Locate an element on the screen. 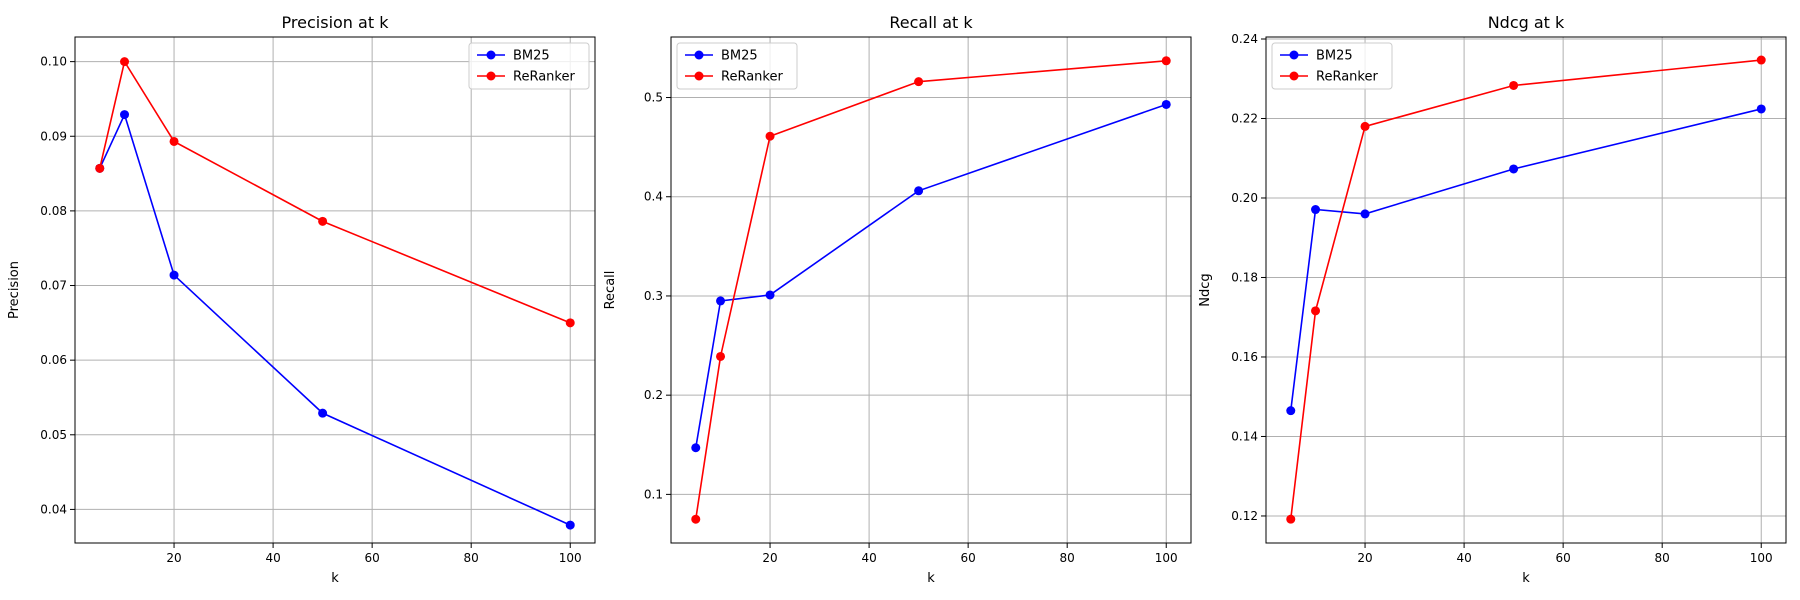 Image resolution: width=1800 pixels, height=600 pixels. chart-title: Precision at k is located at coordinates (336, 22).